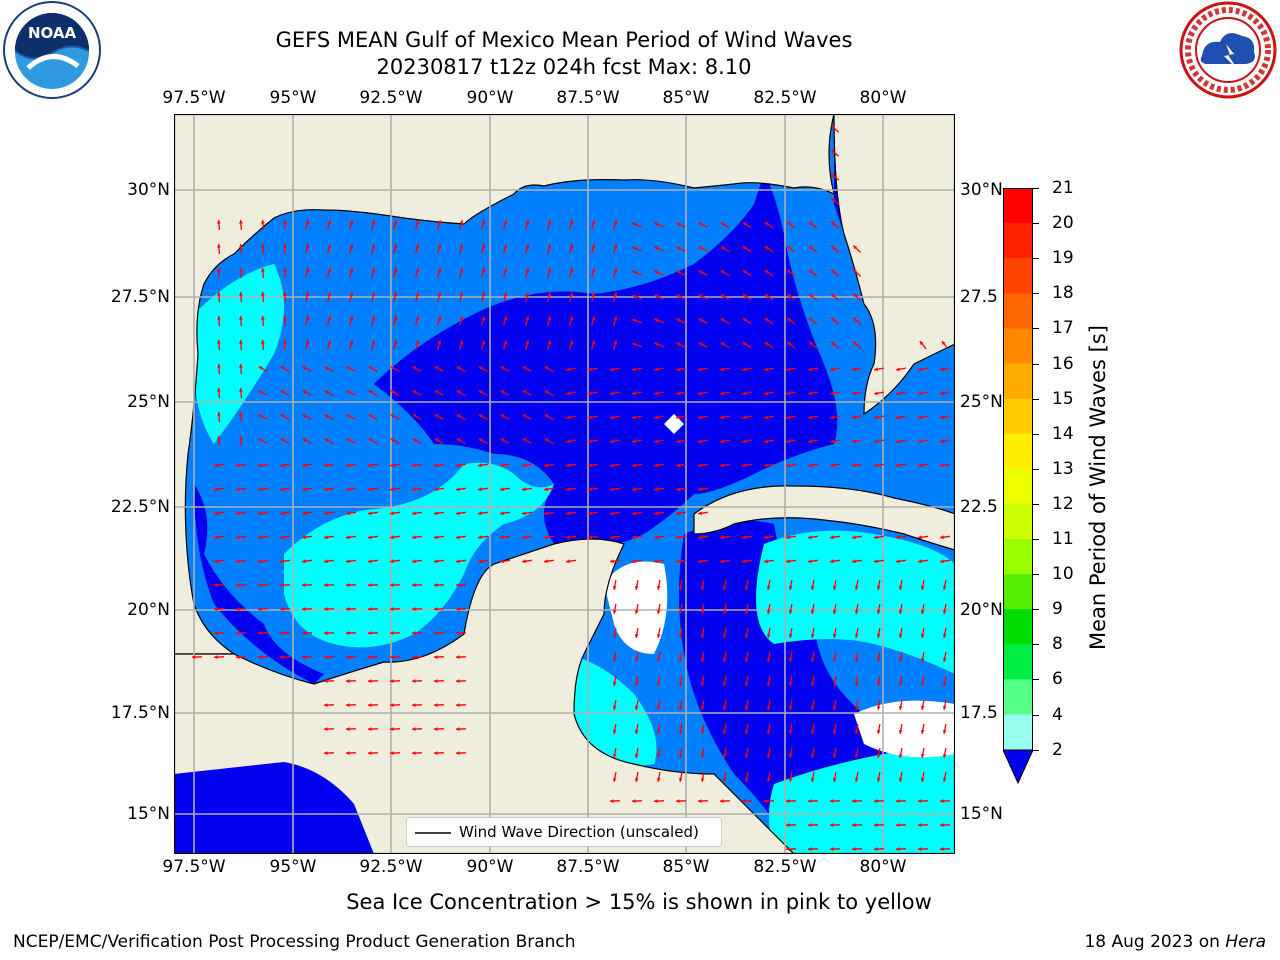  Describe the element at coordinates (148, 610) in the screenshot. I see `lat-tick-label-left: 20°N` at that location.